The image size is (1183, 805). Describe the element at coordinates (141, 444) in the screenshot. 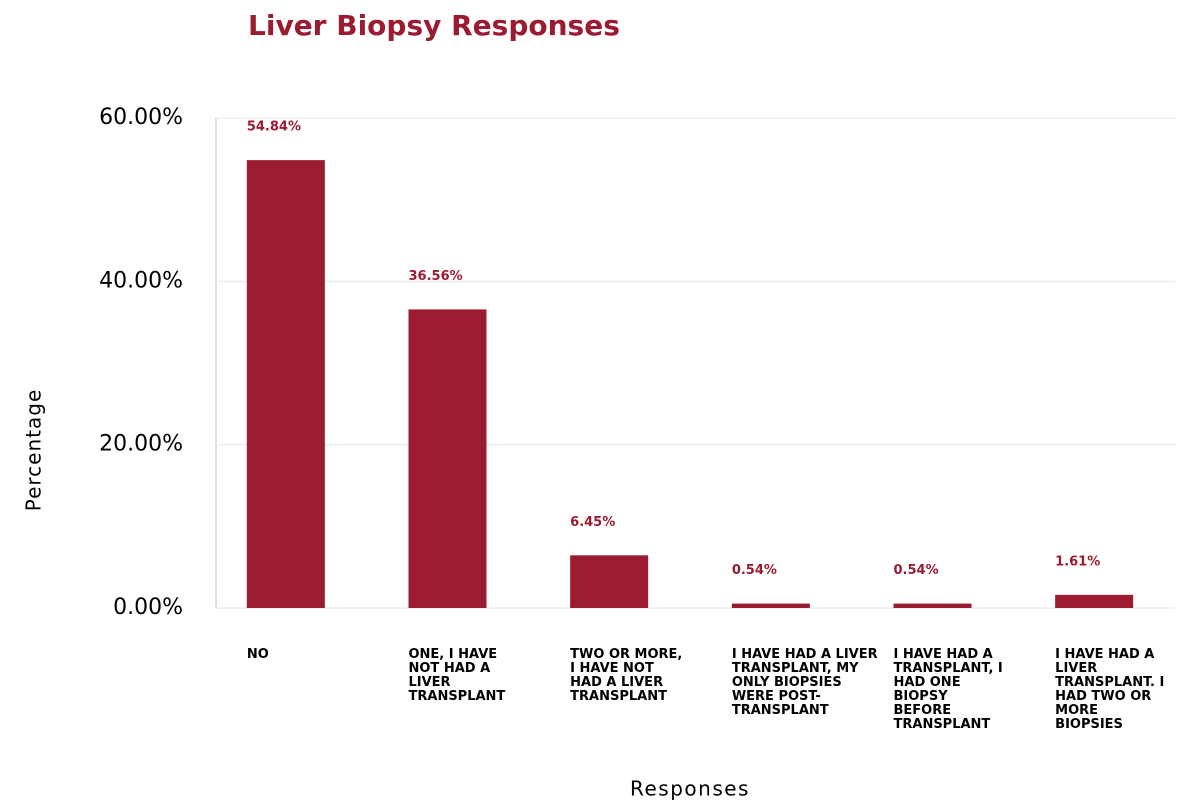

I see `y-tick-label: 20.00%` at that location.